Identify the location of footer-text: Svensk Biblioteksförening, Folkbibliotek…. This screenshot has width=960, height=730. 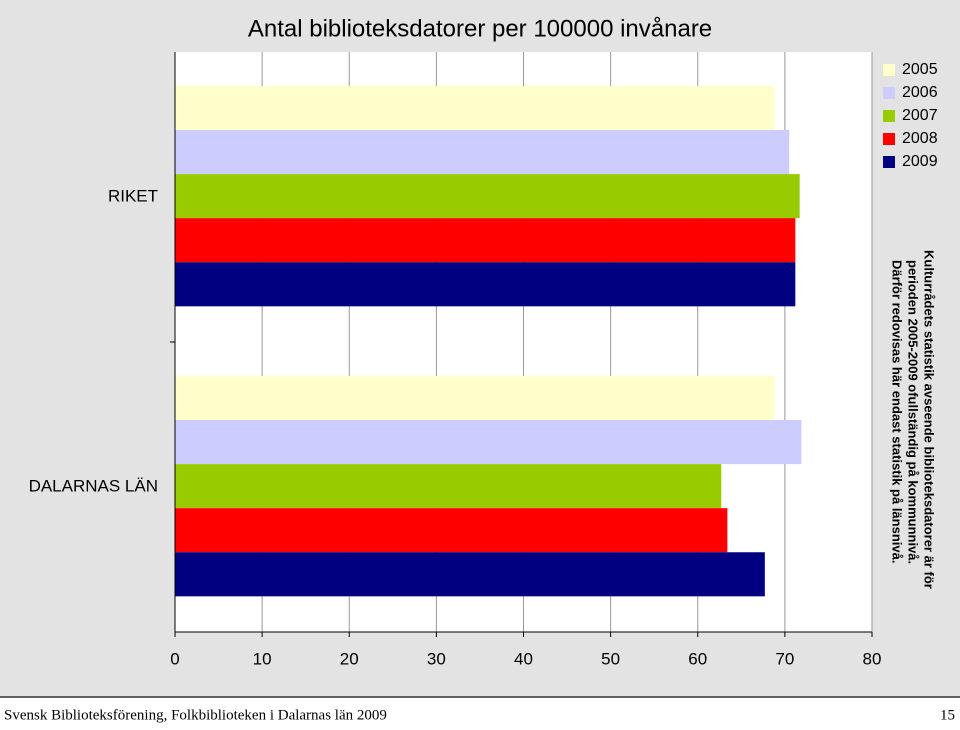
(195, 715).